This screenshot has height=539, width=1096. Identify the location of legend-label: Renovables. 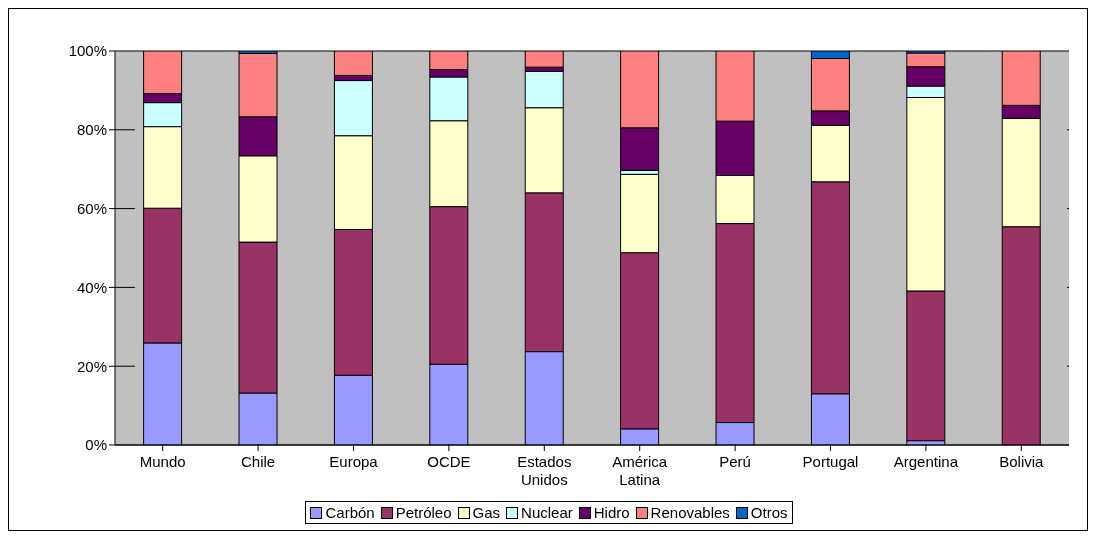
(689, 512).